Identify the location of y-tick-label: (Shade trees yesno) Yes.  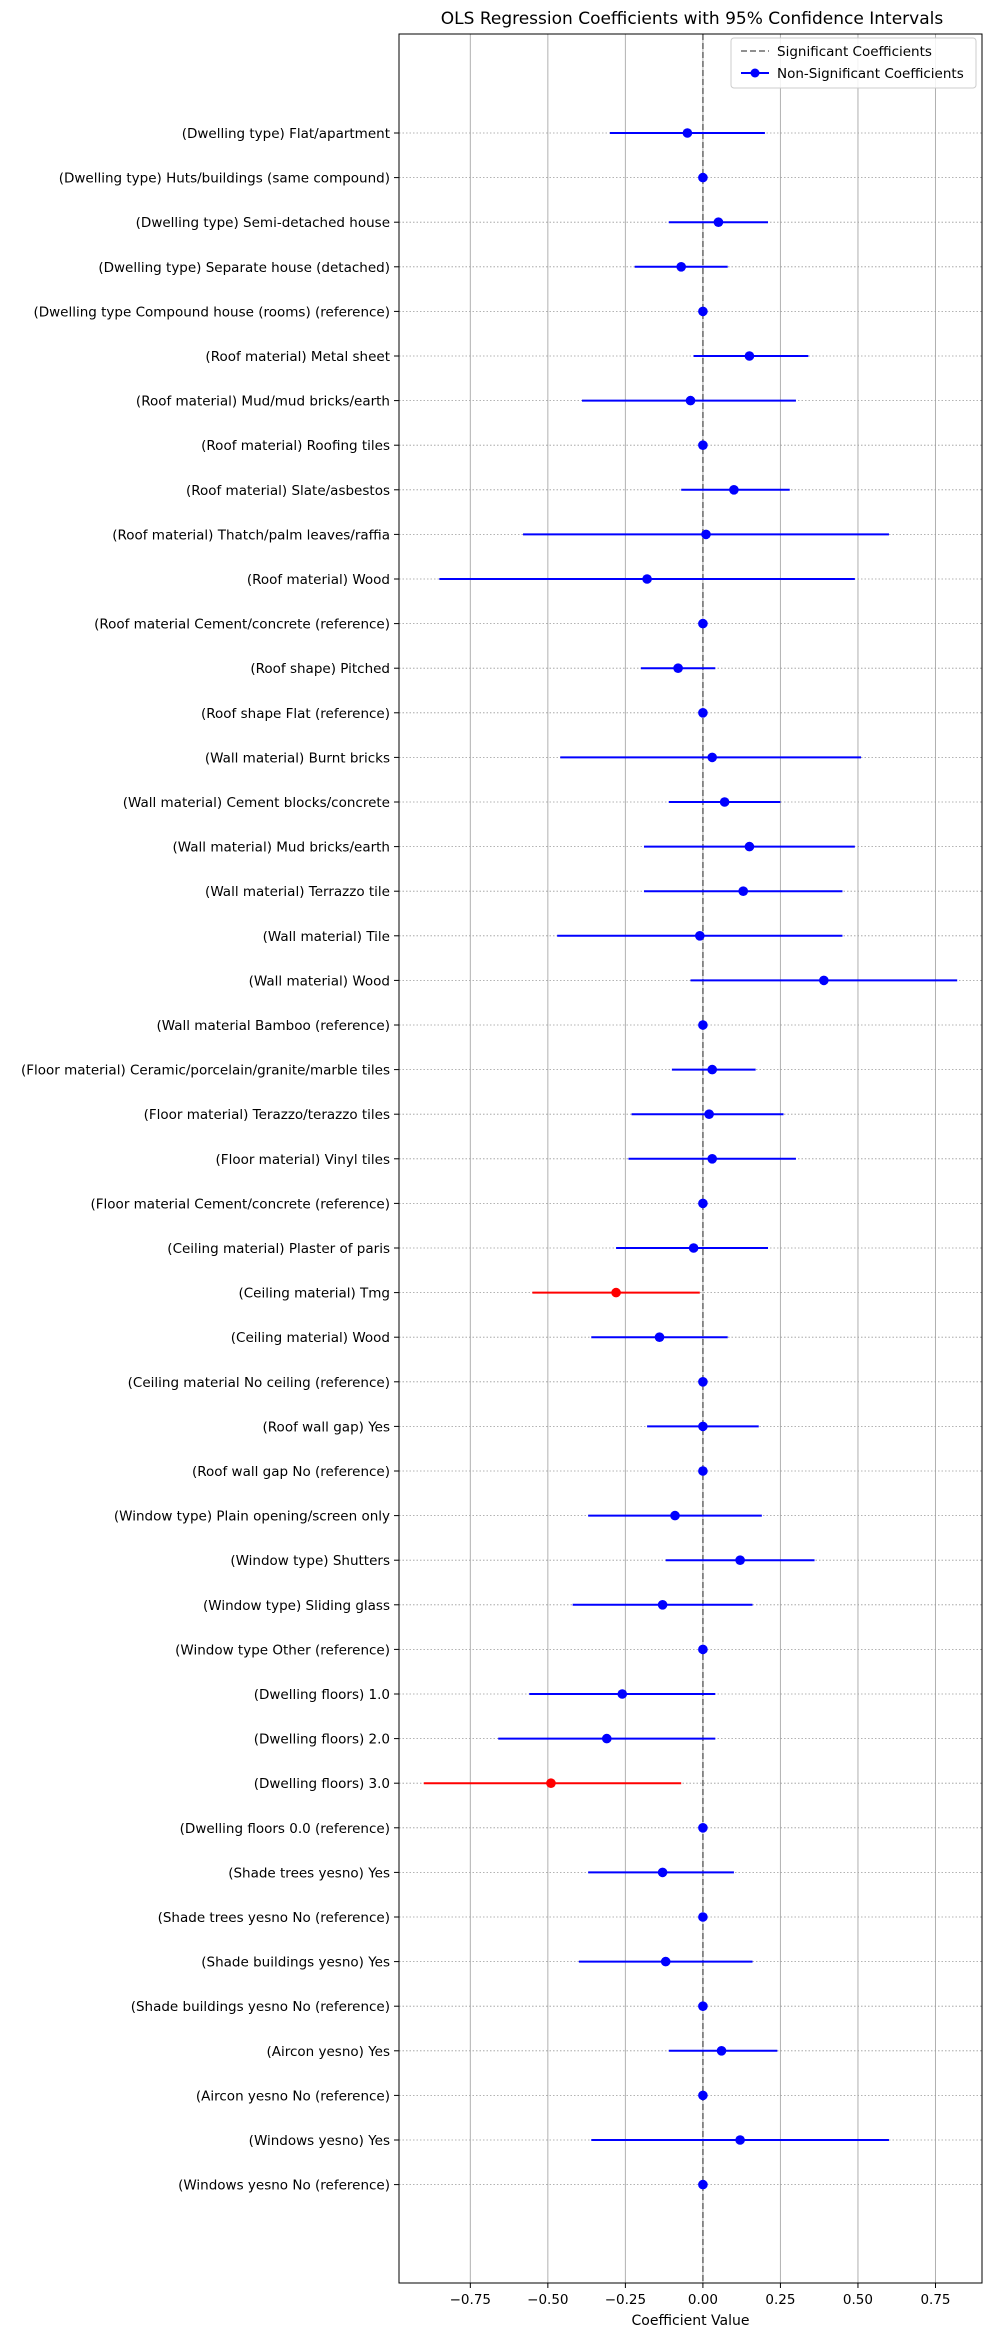
(309, 1873).